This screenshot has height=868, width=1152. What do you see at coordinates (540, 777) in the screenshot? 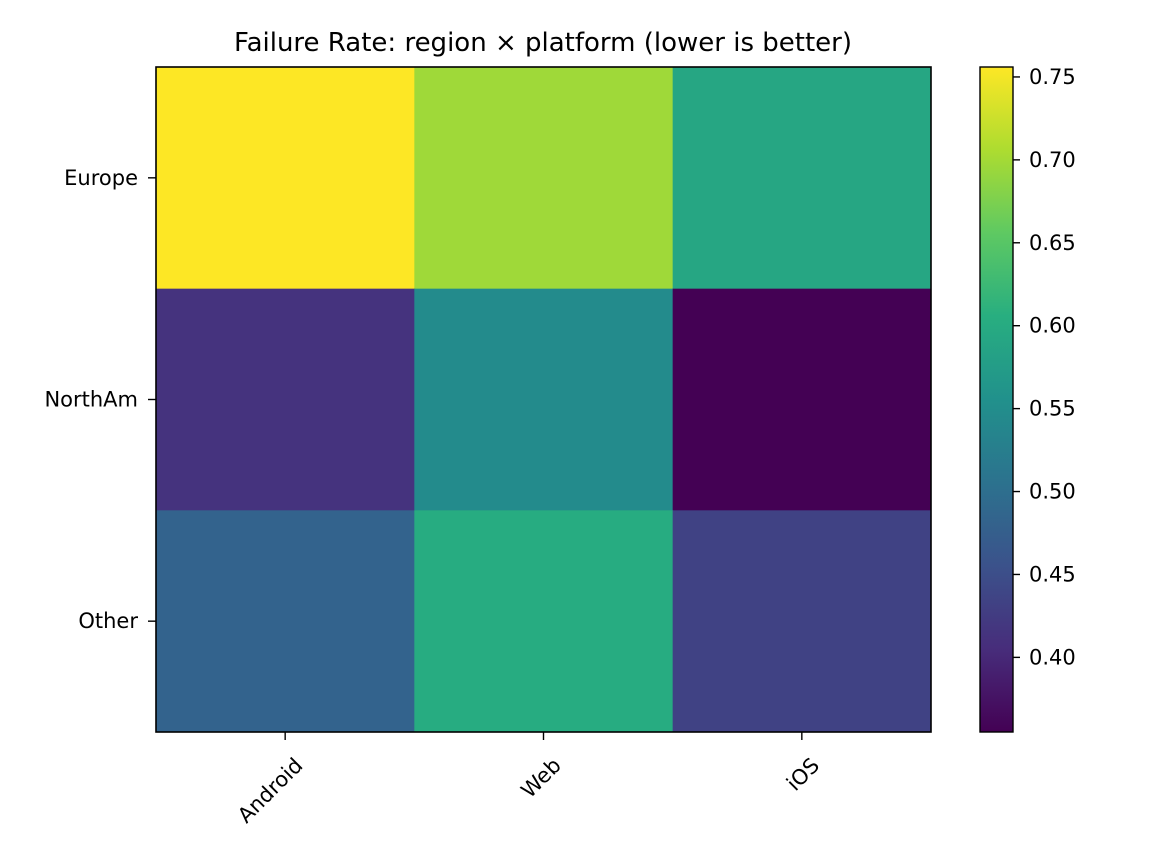
I see `x-tick-label: Web` at bounding box center [540, 777].